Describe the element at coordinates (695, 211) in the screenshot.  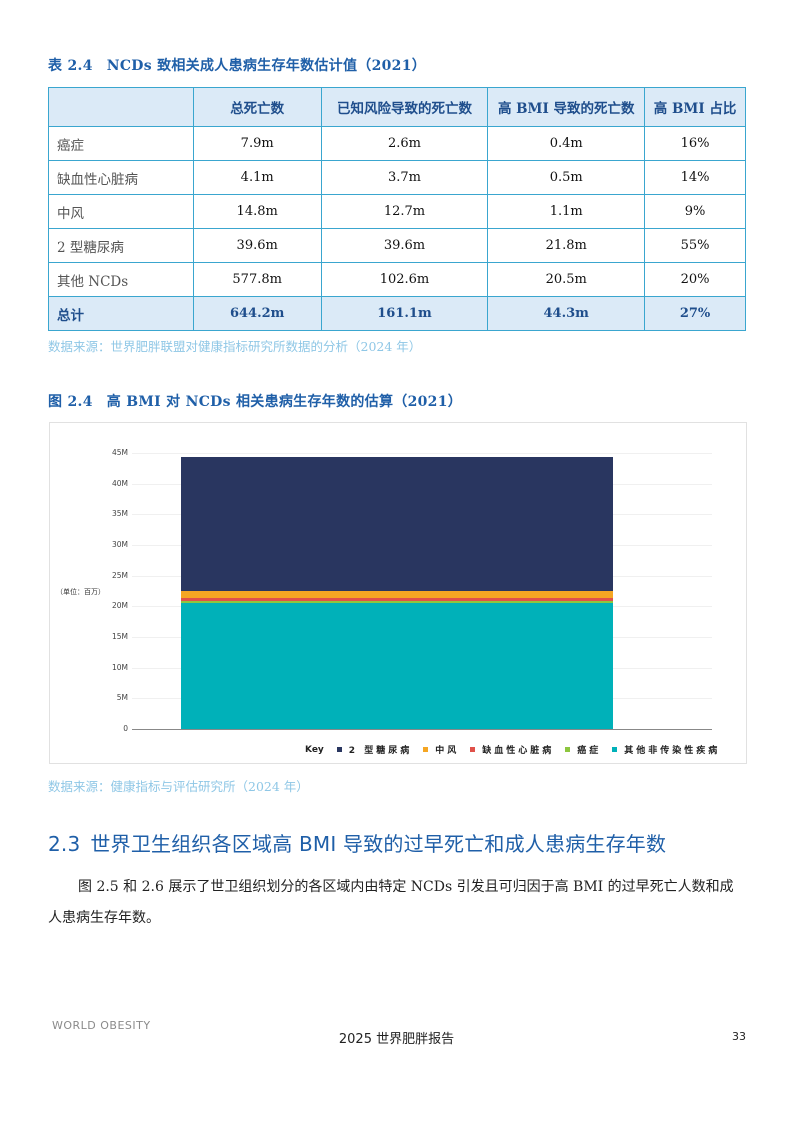
I see `cell-share: 9%` at that location.